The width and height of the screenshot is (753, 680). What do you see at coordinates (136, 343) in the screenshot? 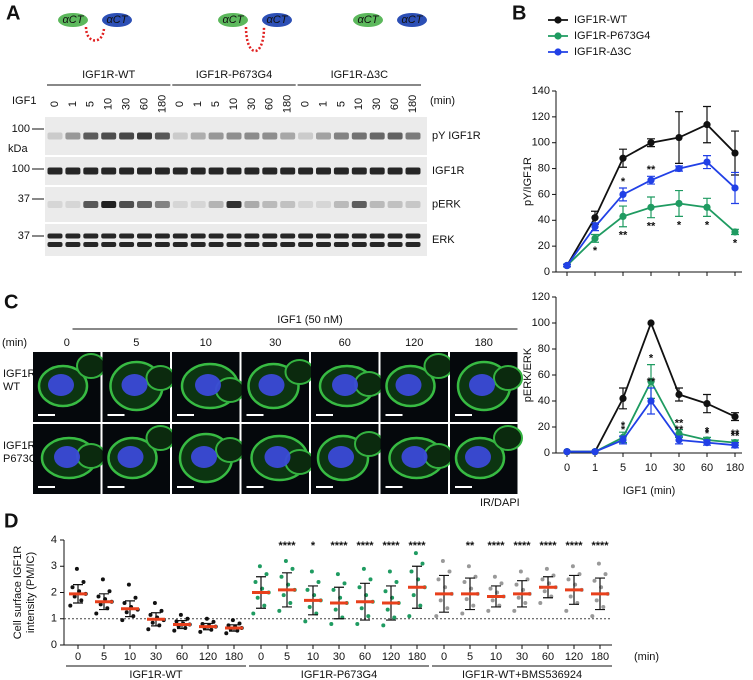
I see `time-label: 5` at bounding box center [136, 343].